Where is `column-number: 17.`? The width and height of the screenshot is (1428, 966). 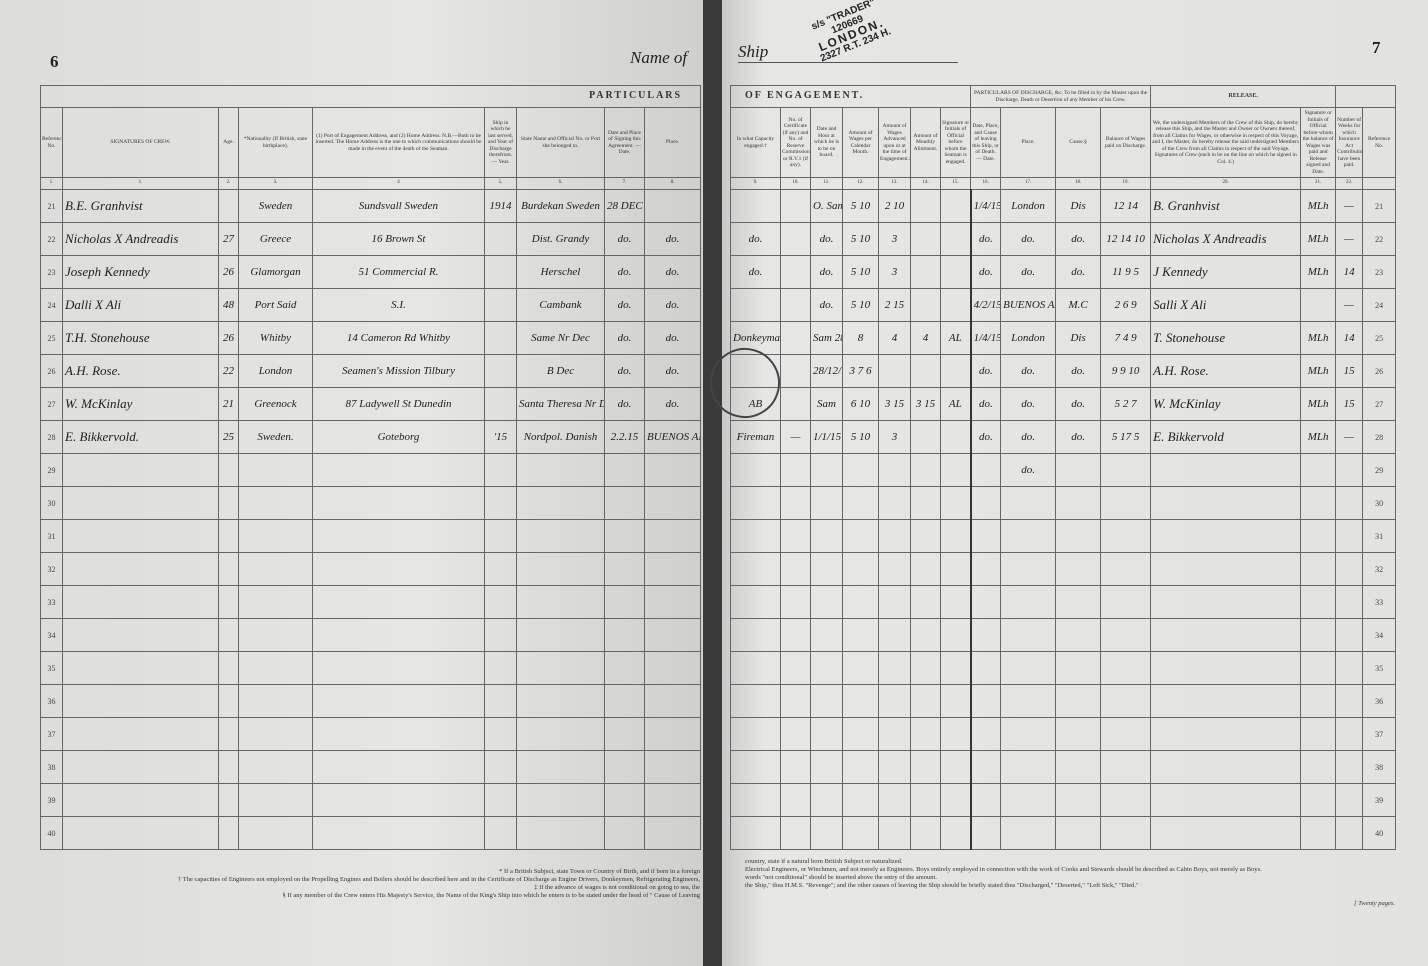 column-number: 17. is located at coordinates (1028, 183).